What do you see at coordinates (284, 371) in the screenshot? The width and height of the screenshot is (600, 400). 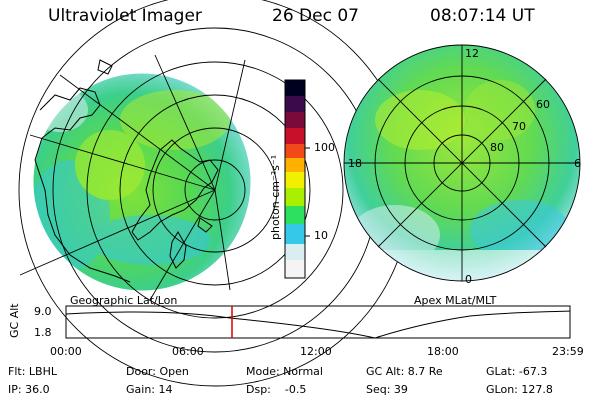 I see `info-mode: Mode: Normal` at bounding box center [284, 371].